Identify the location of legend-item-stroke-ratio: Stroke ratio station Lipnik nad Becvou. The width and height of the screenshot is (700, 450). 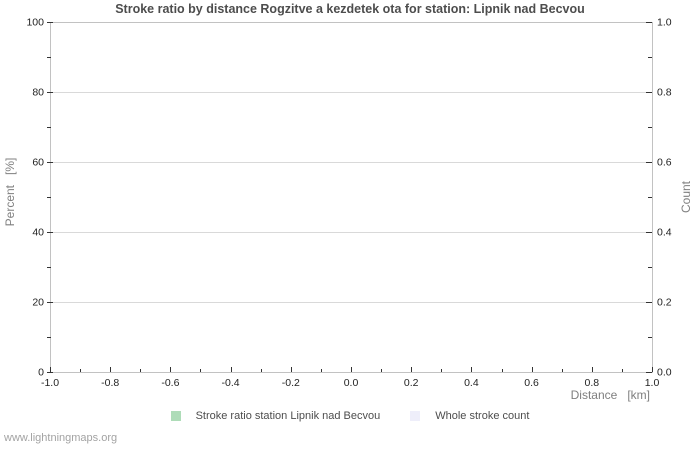
(275, 416).